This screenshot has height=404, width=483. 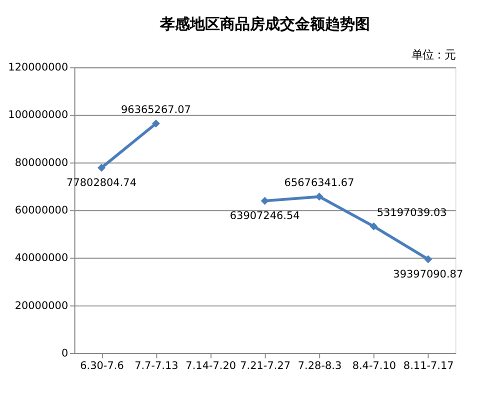 What do you see at coordinates (41, 258) in the screenshot?
I see `y-tick-label: 40000000` at bounding box center [41, 258].